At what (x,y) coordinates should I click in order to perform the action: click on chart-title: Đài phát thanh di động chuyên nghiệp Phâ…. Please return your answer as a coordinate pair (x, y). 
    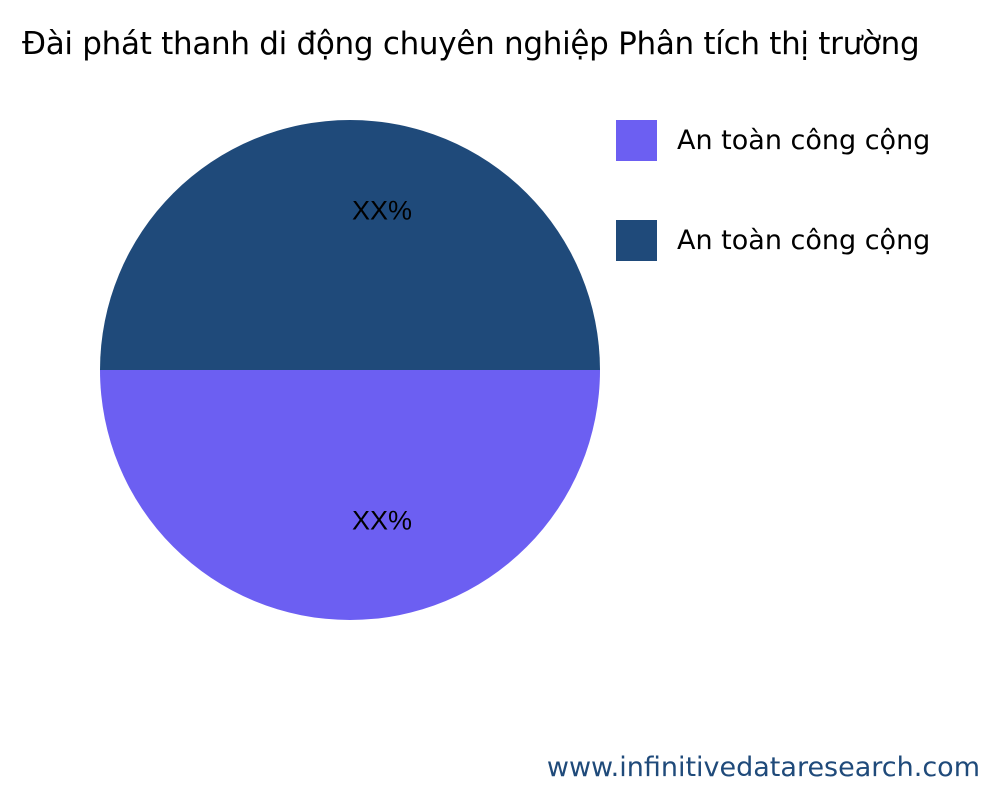
    Looking at the image, I should click on (471, 44).